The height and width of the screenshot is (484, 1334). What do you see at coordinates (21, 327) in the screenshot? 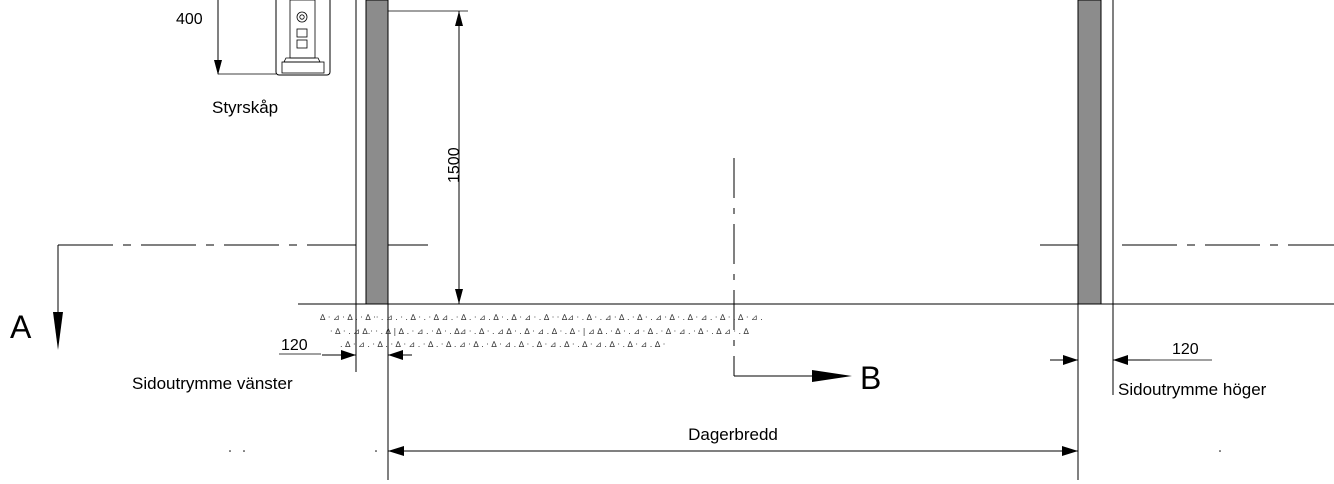
I see `section-a-label: A` at bounding box center [21, 327].